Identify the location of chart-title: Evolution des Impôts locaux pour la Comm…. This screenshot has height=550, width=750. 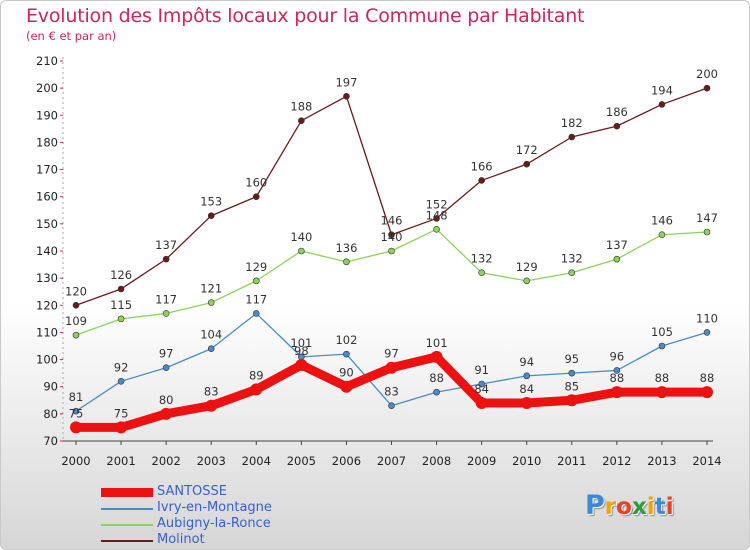
(305, 16).